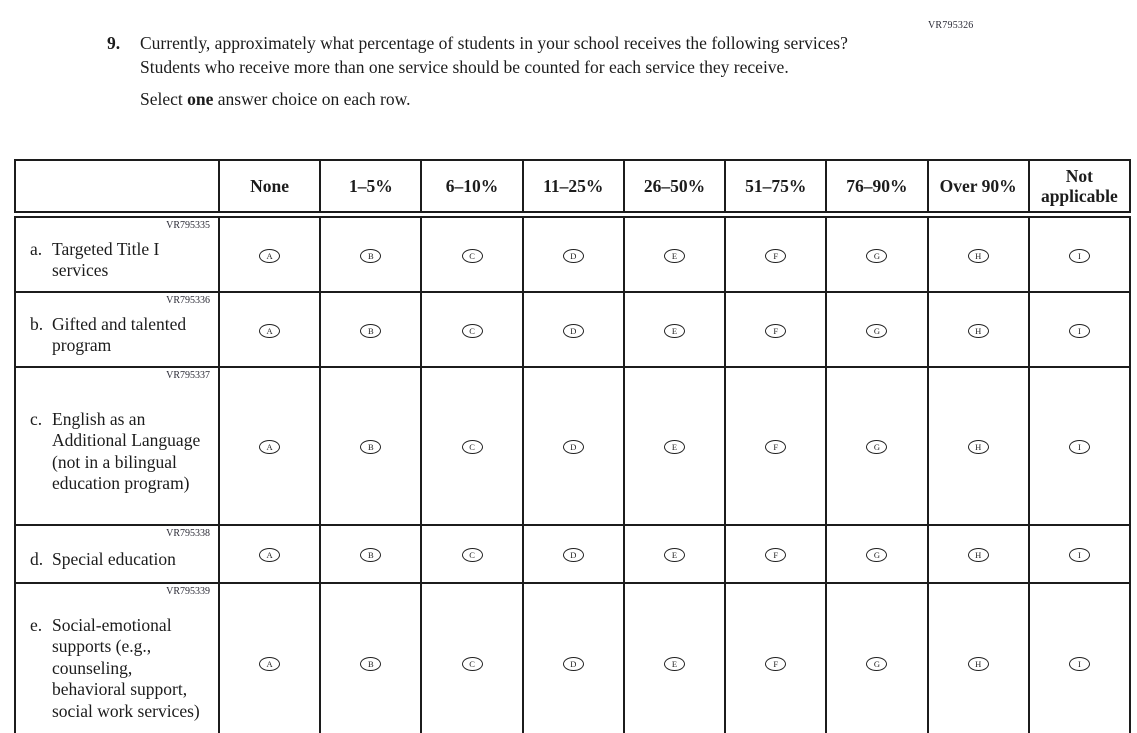  Describe the element at coordinates (1079, 664) in the screenshot. I see `answer-bubble-e-i: I` at that location.